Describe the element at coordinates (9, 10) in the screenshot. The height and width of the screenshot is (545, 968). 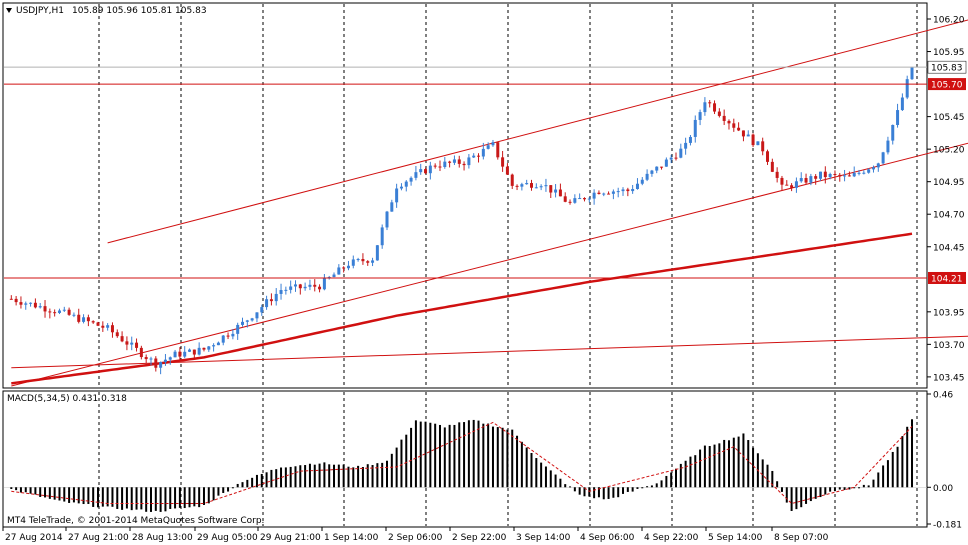
I see `collapse-triangle-icon` at that location.